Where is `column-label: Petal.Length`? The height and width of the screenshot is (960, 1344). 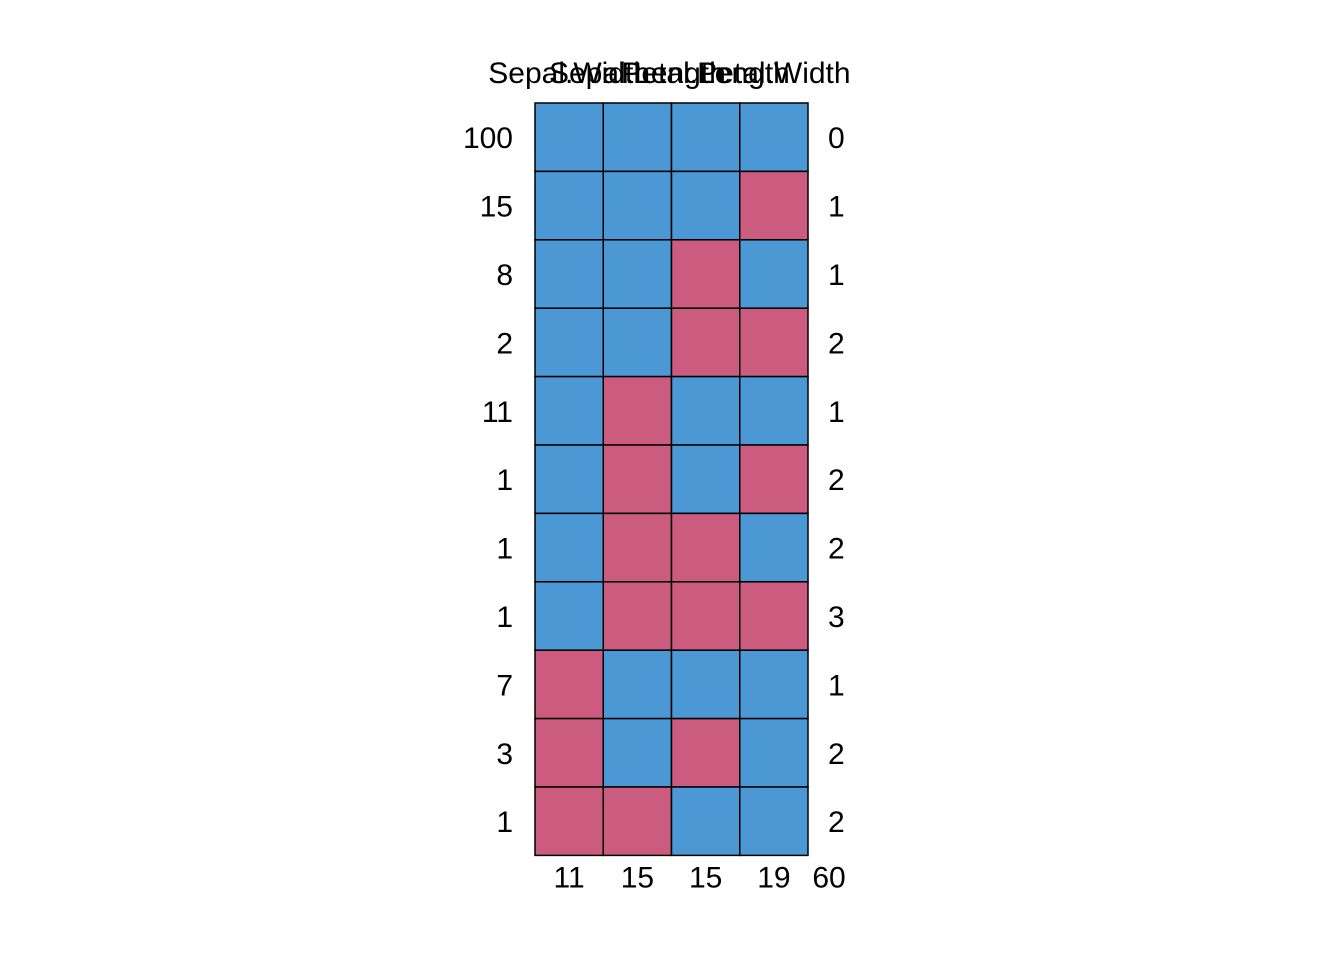
column-label: Petal.Length is located at coordinates (705, 73).